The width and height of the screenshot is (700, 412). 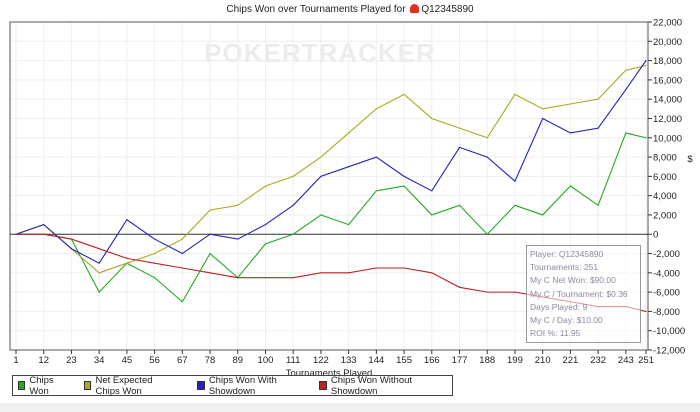 What do you see at coordinates (567, 254) in the screenshot?
I see `tooltip-line: Player: Q12345890` at bounding box center [567, 254].